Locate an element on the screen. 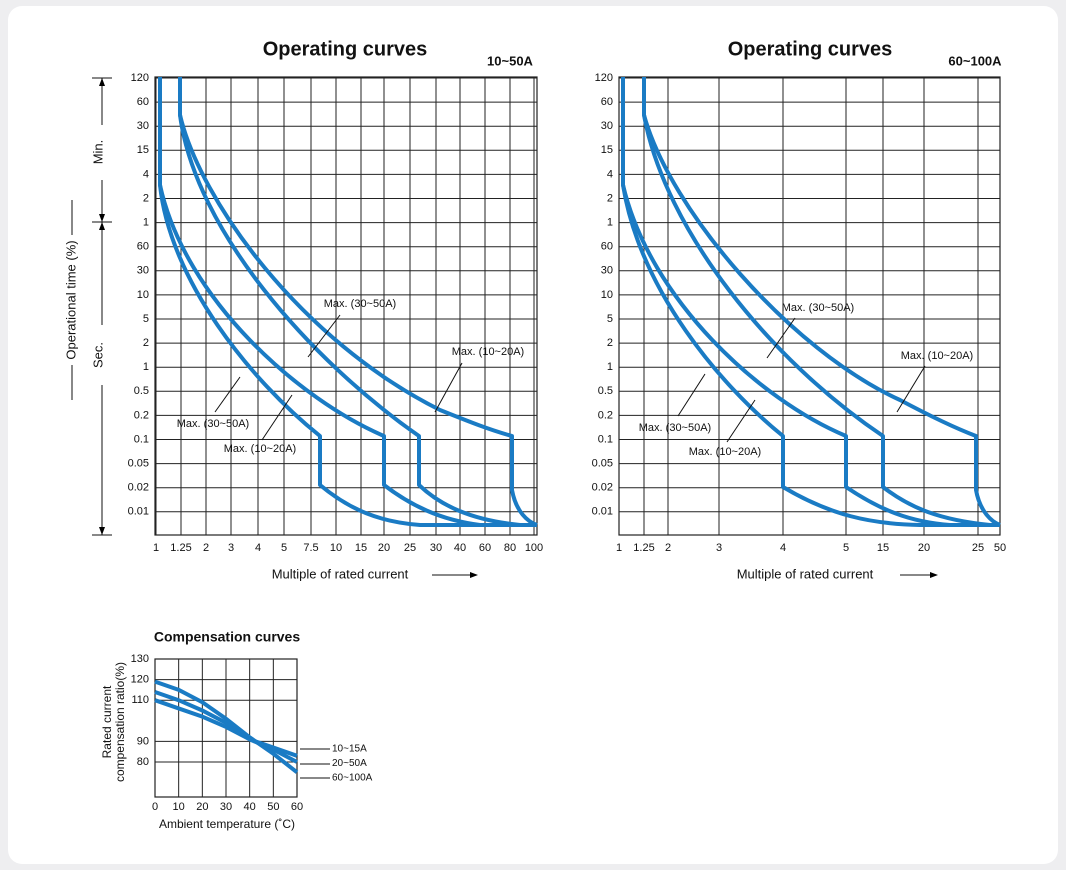 The image size is (1066, 870). sec-label: Sec. is located at coordinates (97, 355).